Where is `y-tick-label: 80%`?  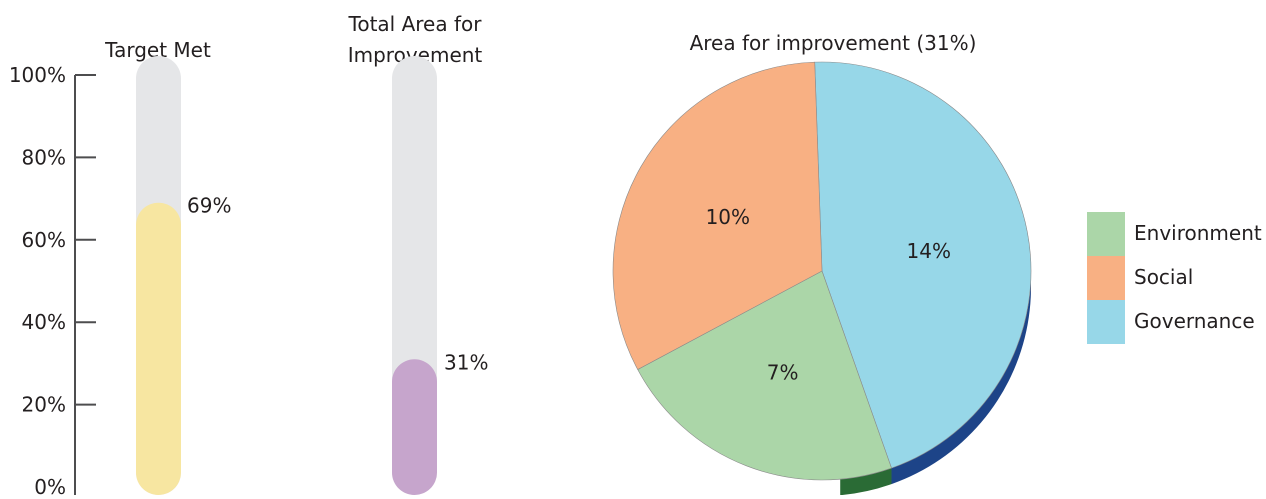 y-tick-label: 80% is located at coordinates (44, 157).